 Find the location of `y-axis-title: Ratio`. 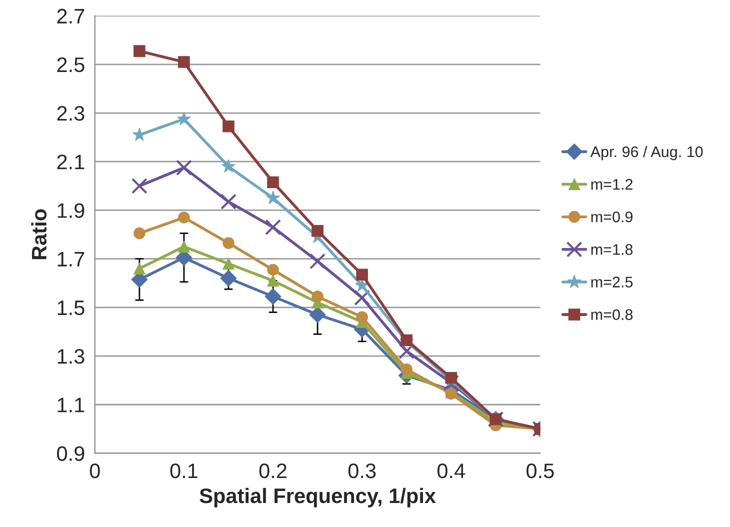

y-axis-title: Ratio is located at coordinates (39, 234).